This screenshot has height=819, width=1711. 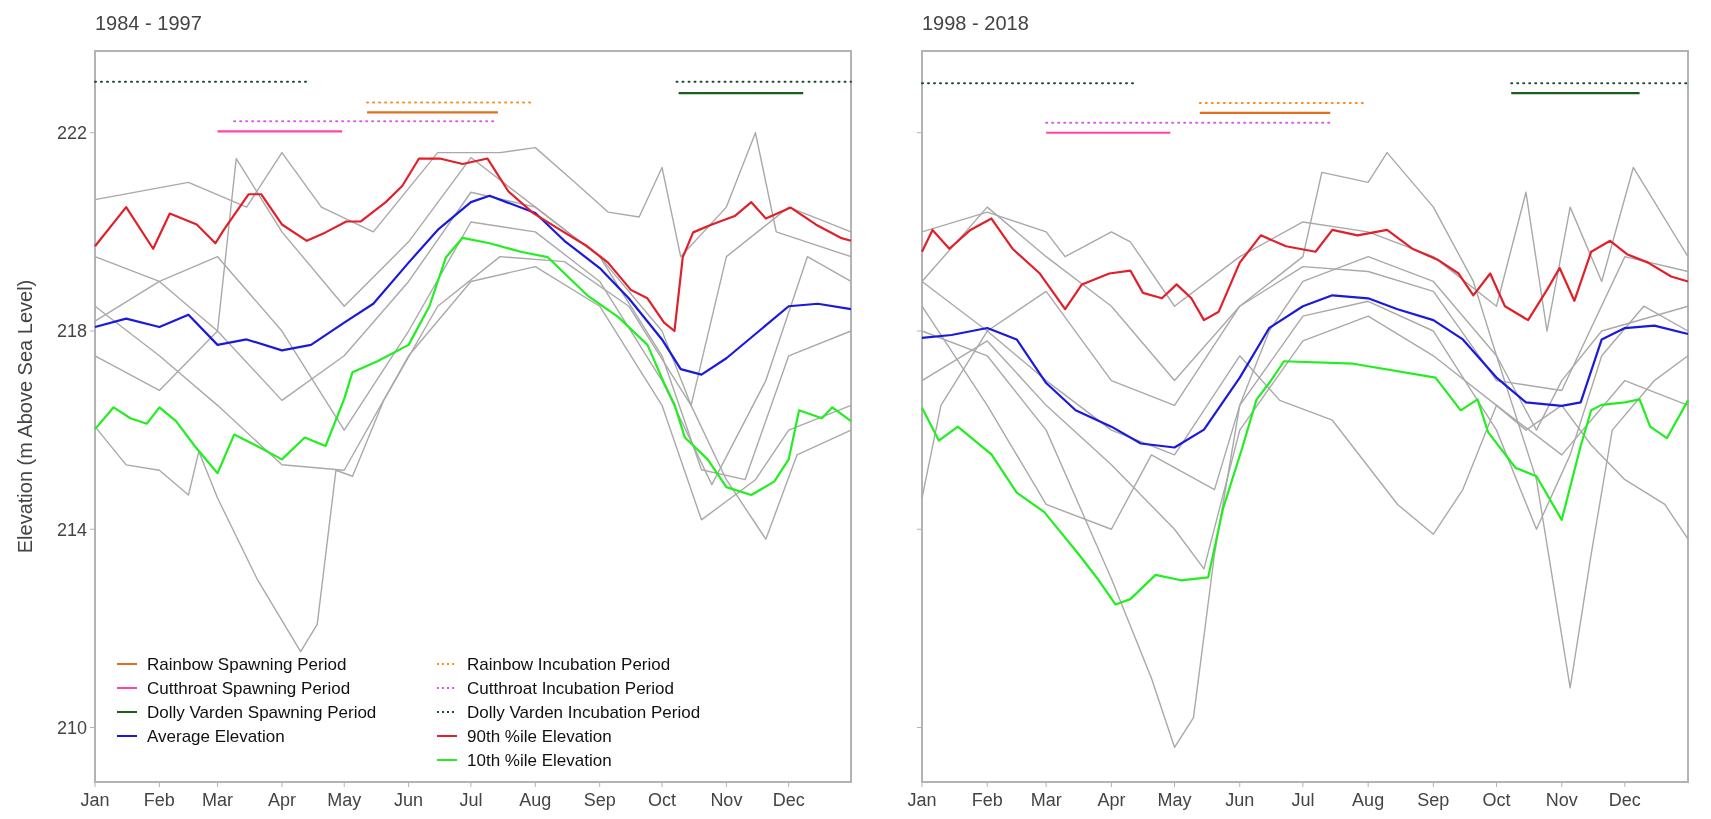 I want to click on y-tick-label: 214, so click(x=71, y=529).